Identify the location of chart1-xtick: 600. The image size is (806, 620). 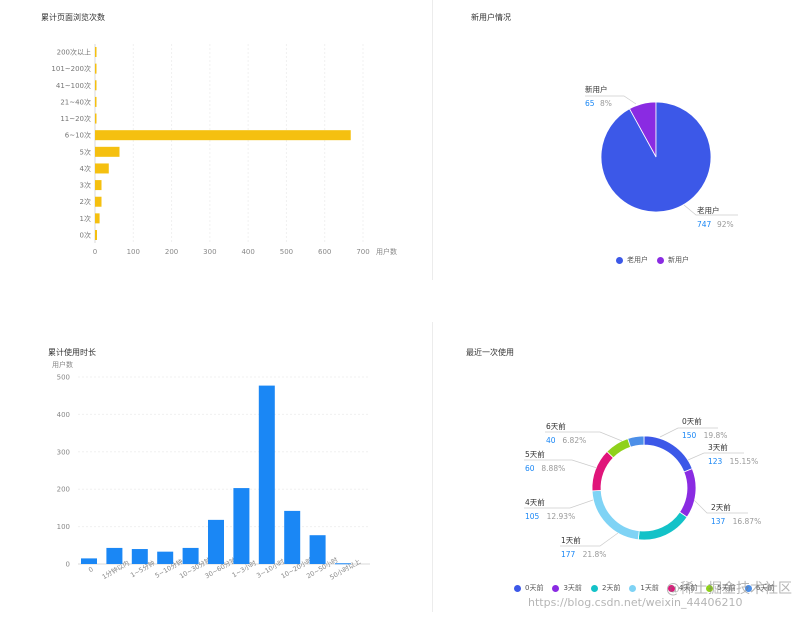
(324, 252).